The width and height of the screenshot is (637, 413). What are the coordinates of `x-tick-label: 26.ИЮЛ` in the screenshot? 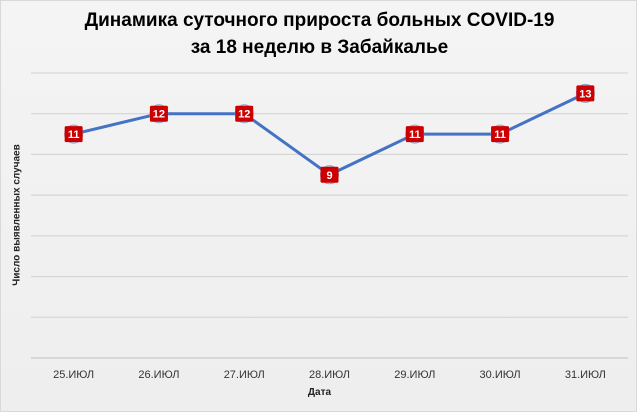 It's located at (158, 375).